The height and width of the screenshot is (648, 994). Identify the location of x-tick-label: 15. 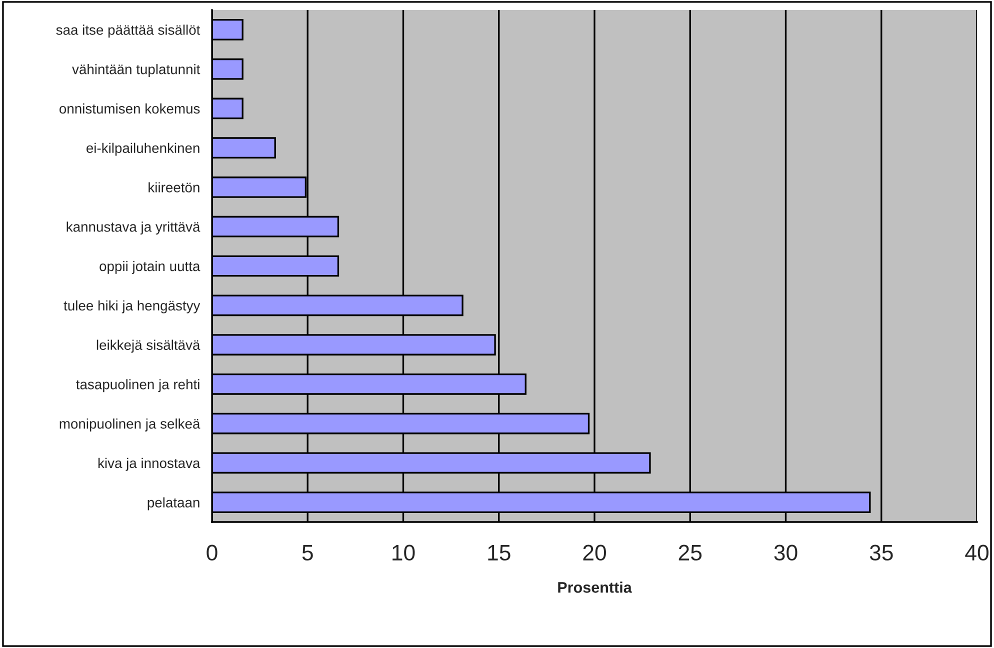
(499, 553).